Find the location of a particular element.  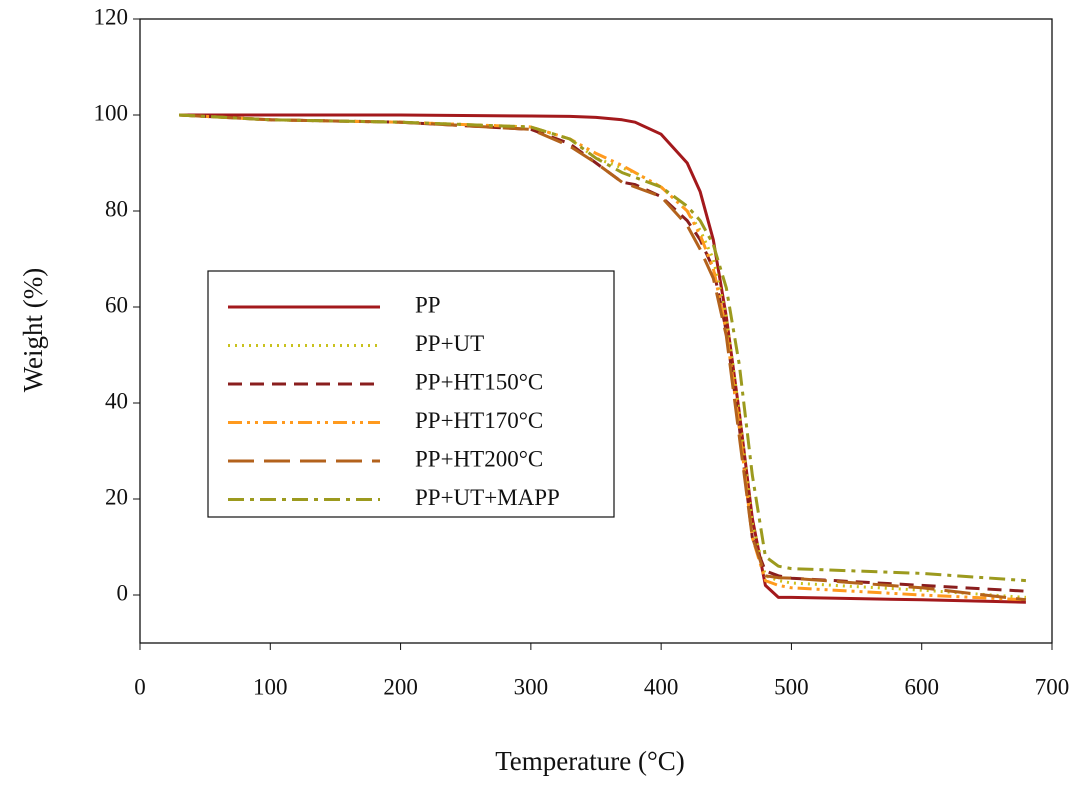

legend-label: PP+UT+MAPP is located at coordinates (487, 497).